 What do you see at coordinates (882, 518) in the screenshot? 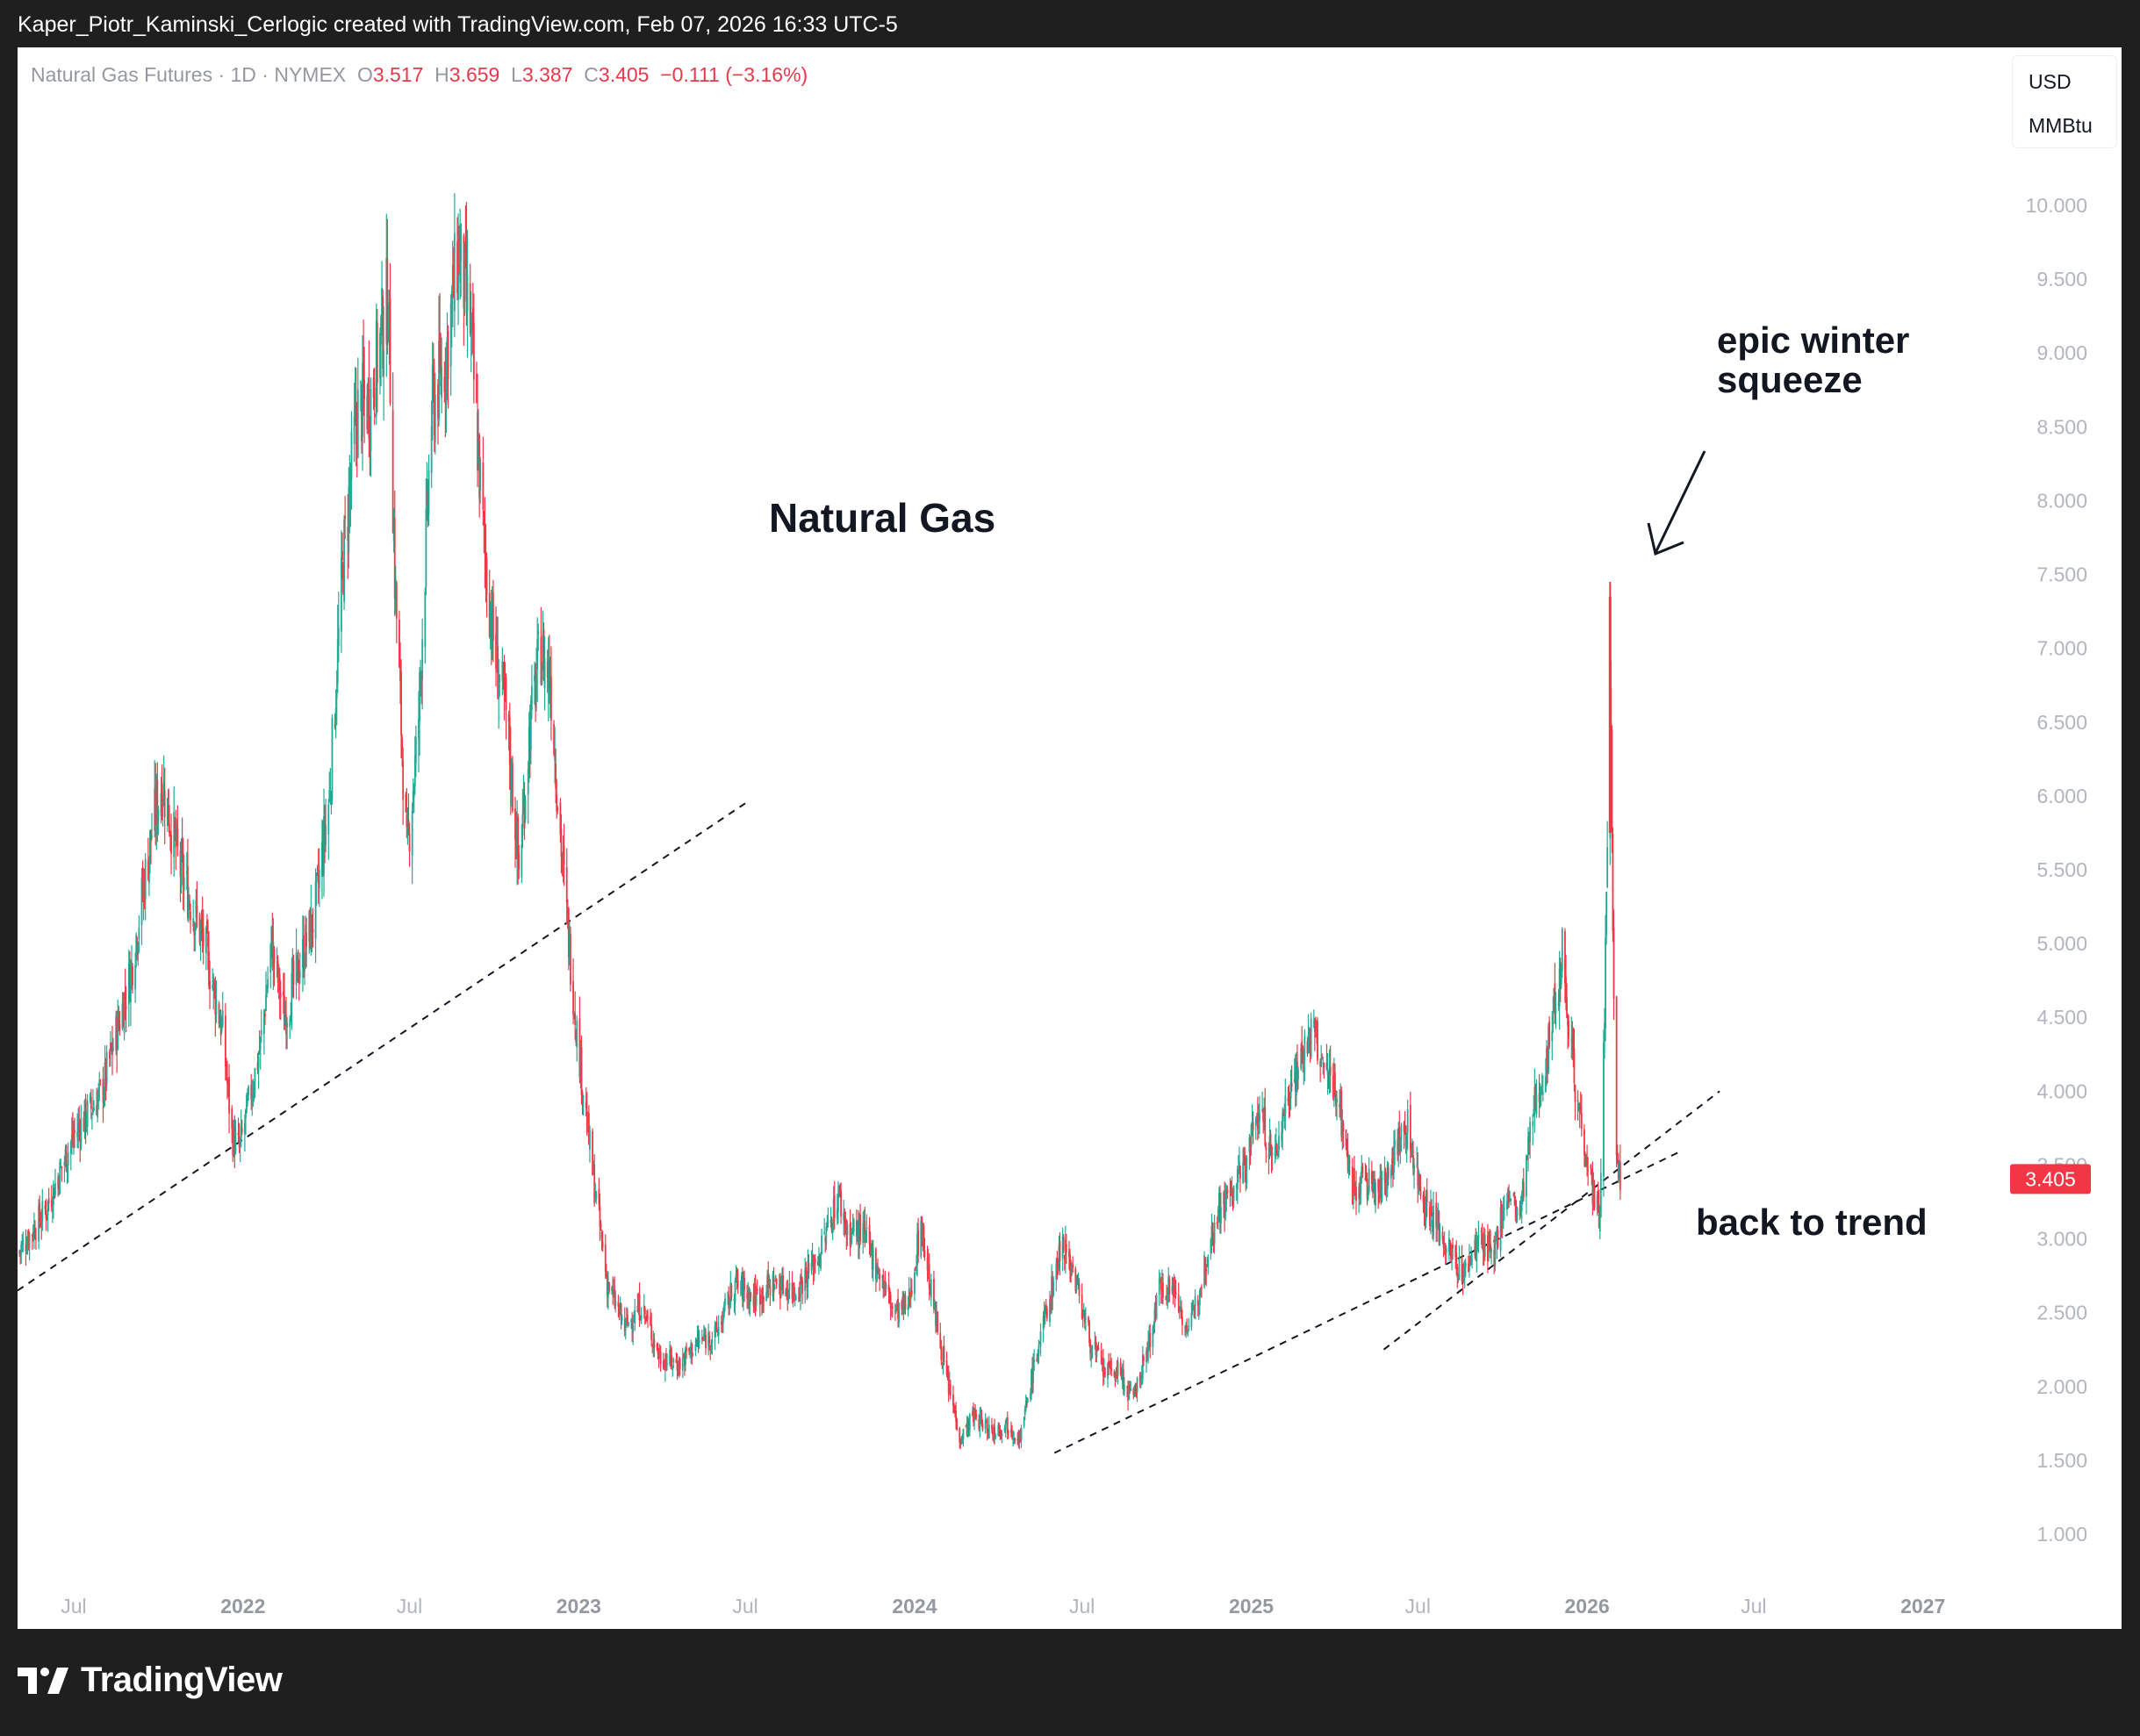
I see `annotation-natural-gas: Natural Gas` at bounding box center [882, 518].